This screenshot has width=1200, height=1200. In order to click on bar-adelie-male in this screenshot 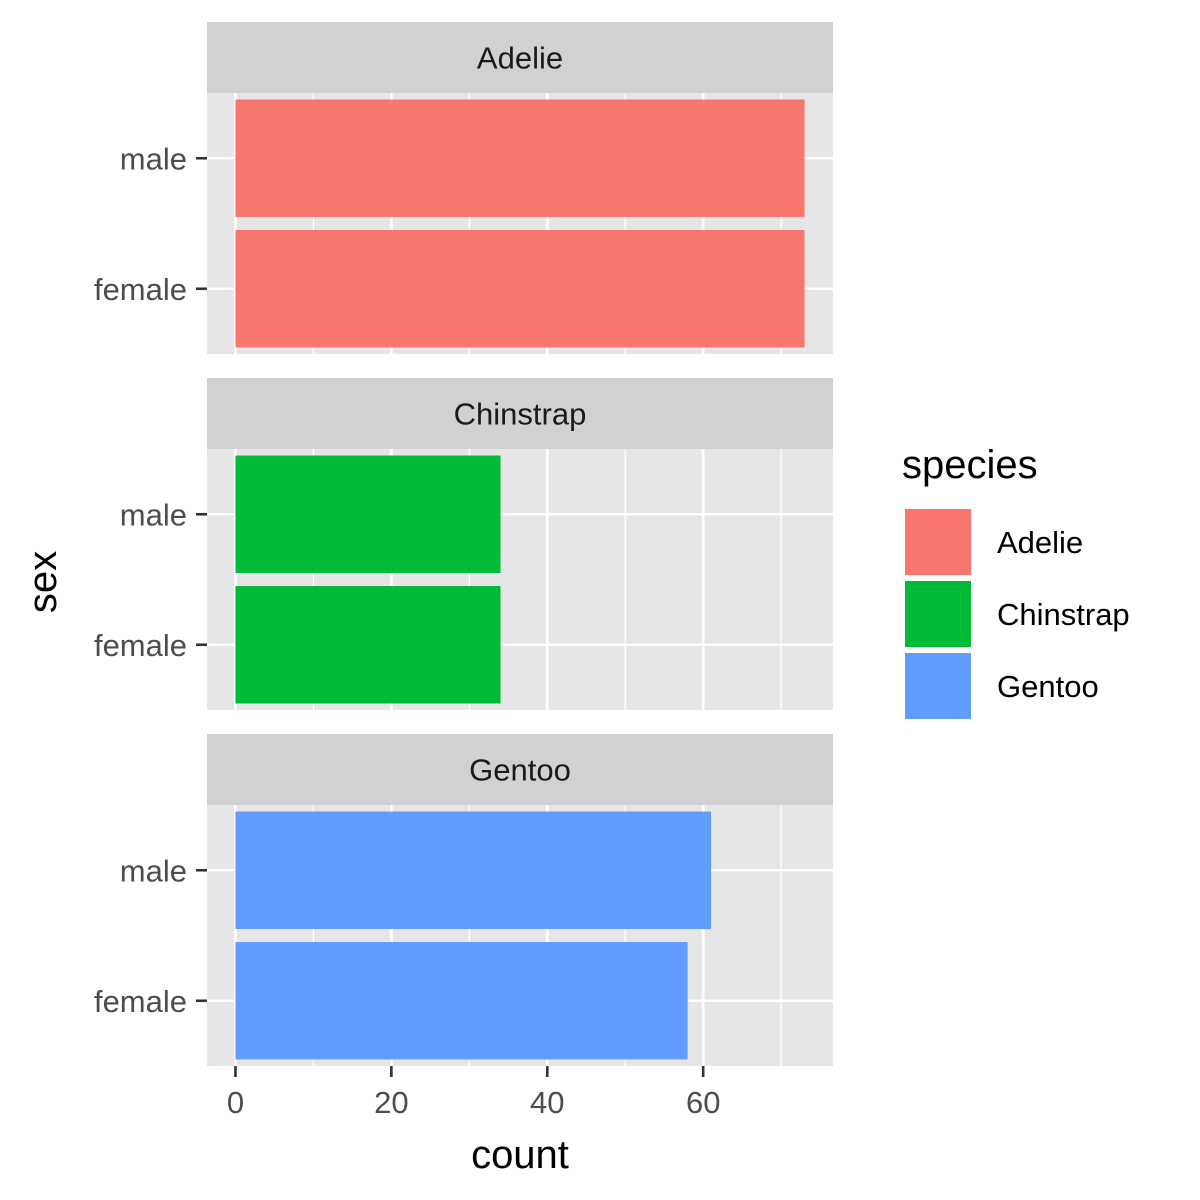, I will do `click(520, 158)`.